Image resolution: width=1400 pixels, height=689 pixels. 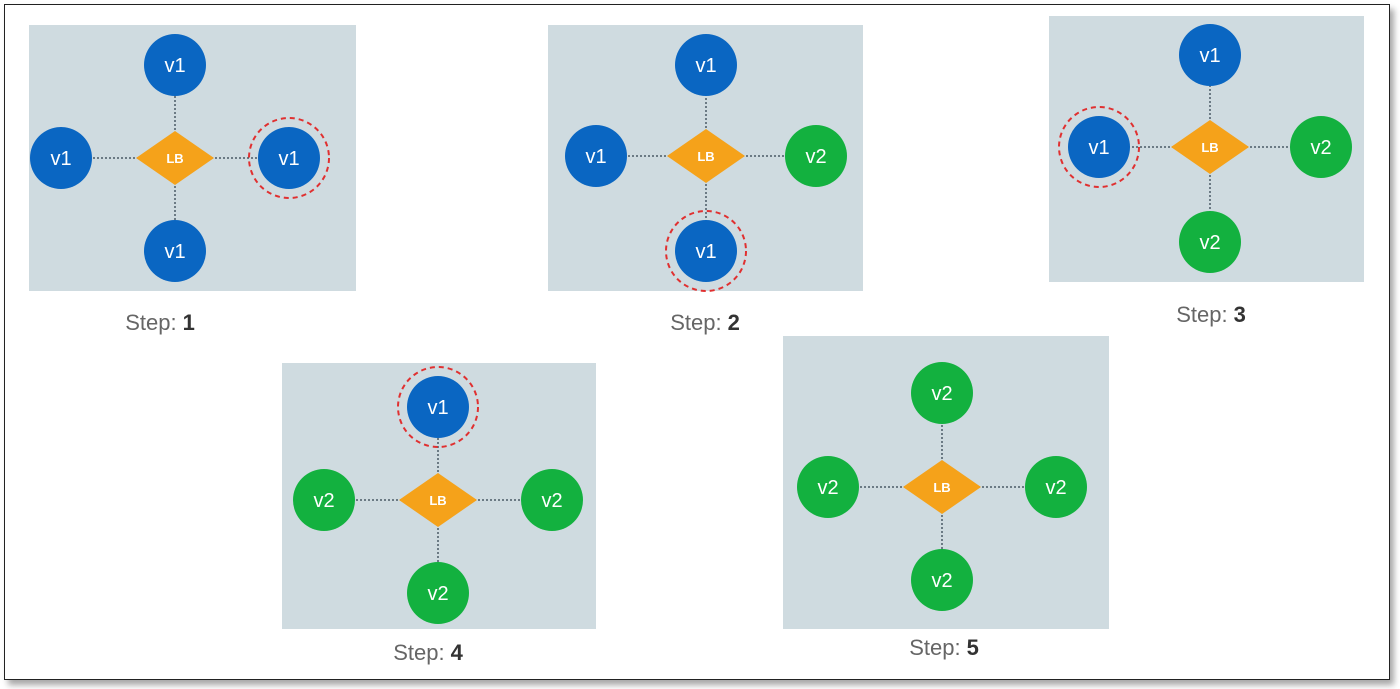 I want to click on step-5-panel: LB v2 v2 v2 v2, so click(x=946, y=482).